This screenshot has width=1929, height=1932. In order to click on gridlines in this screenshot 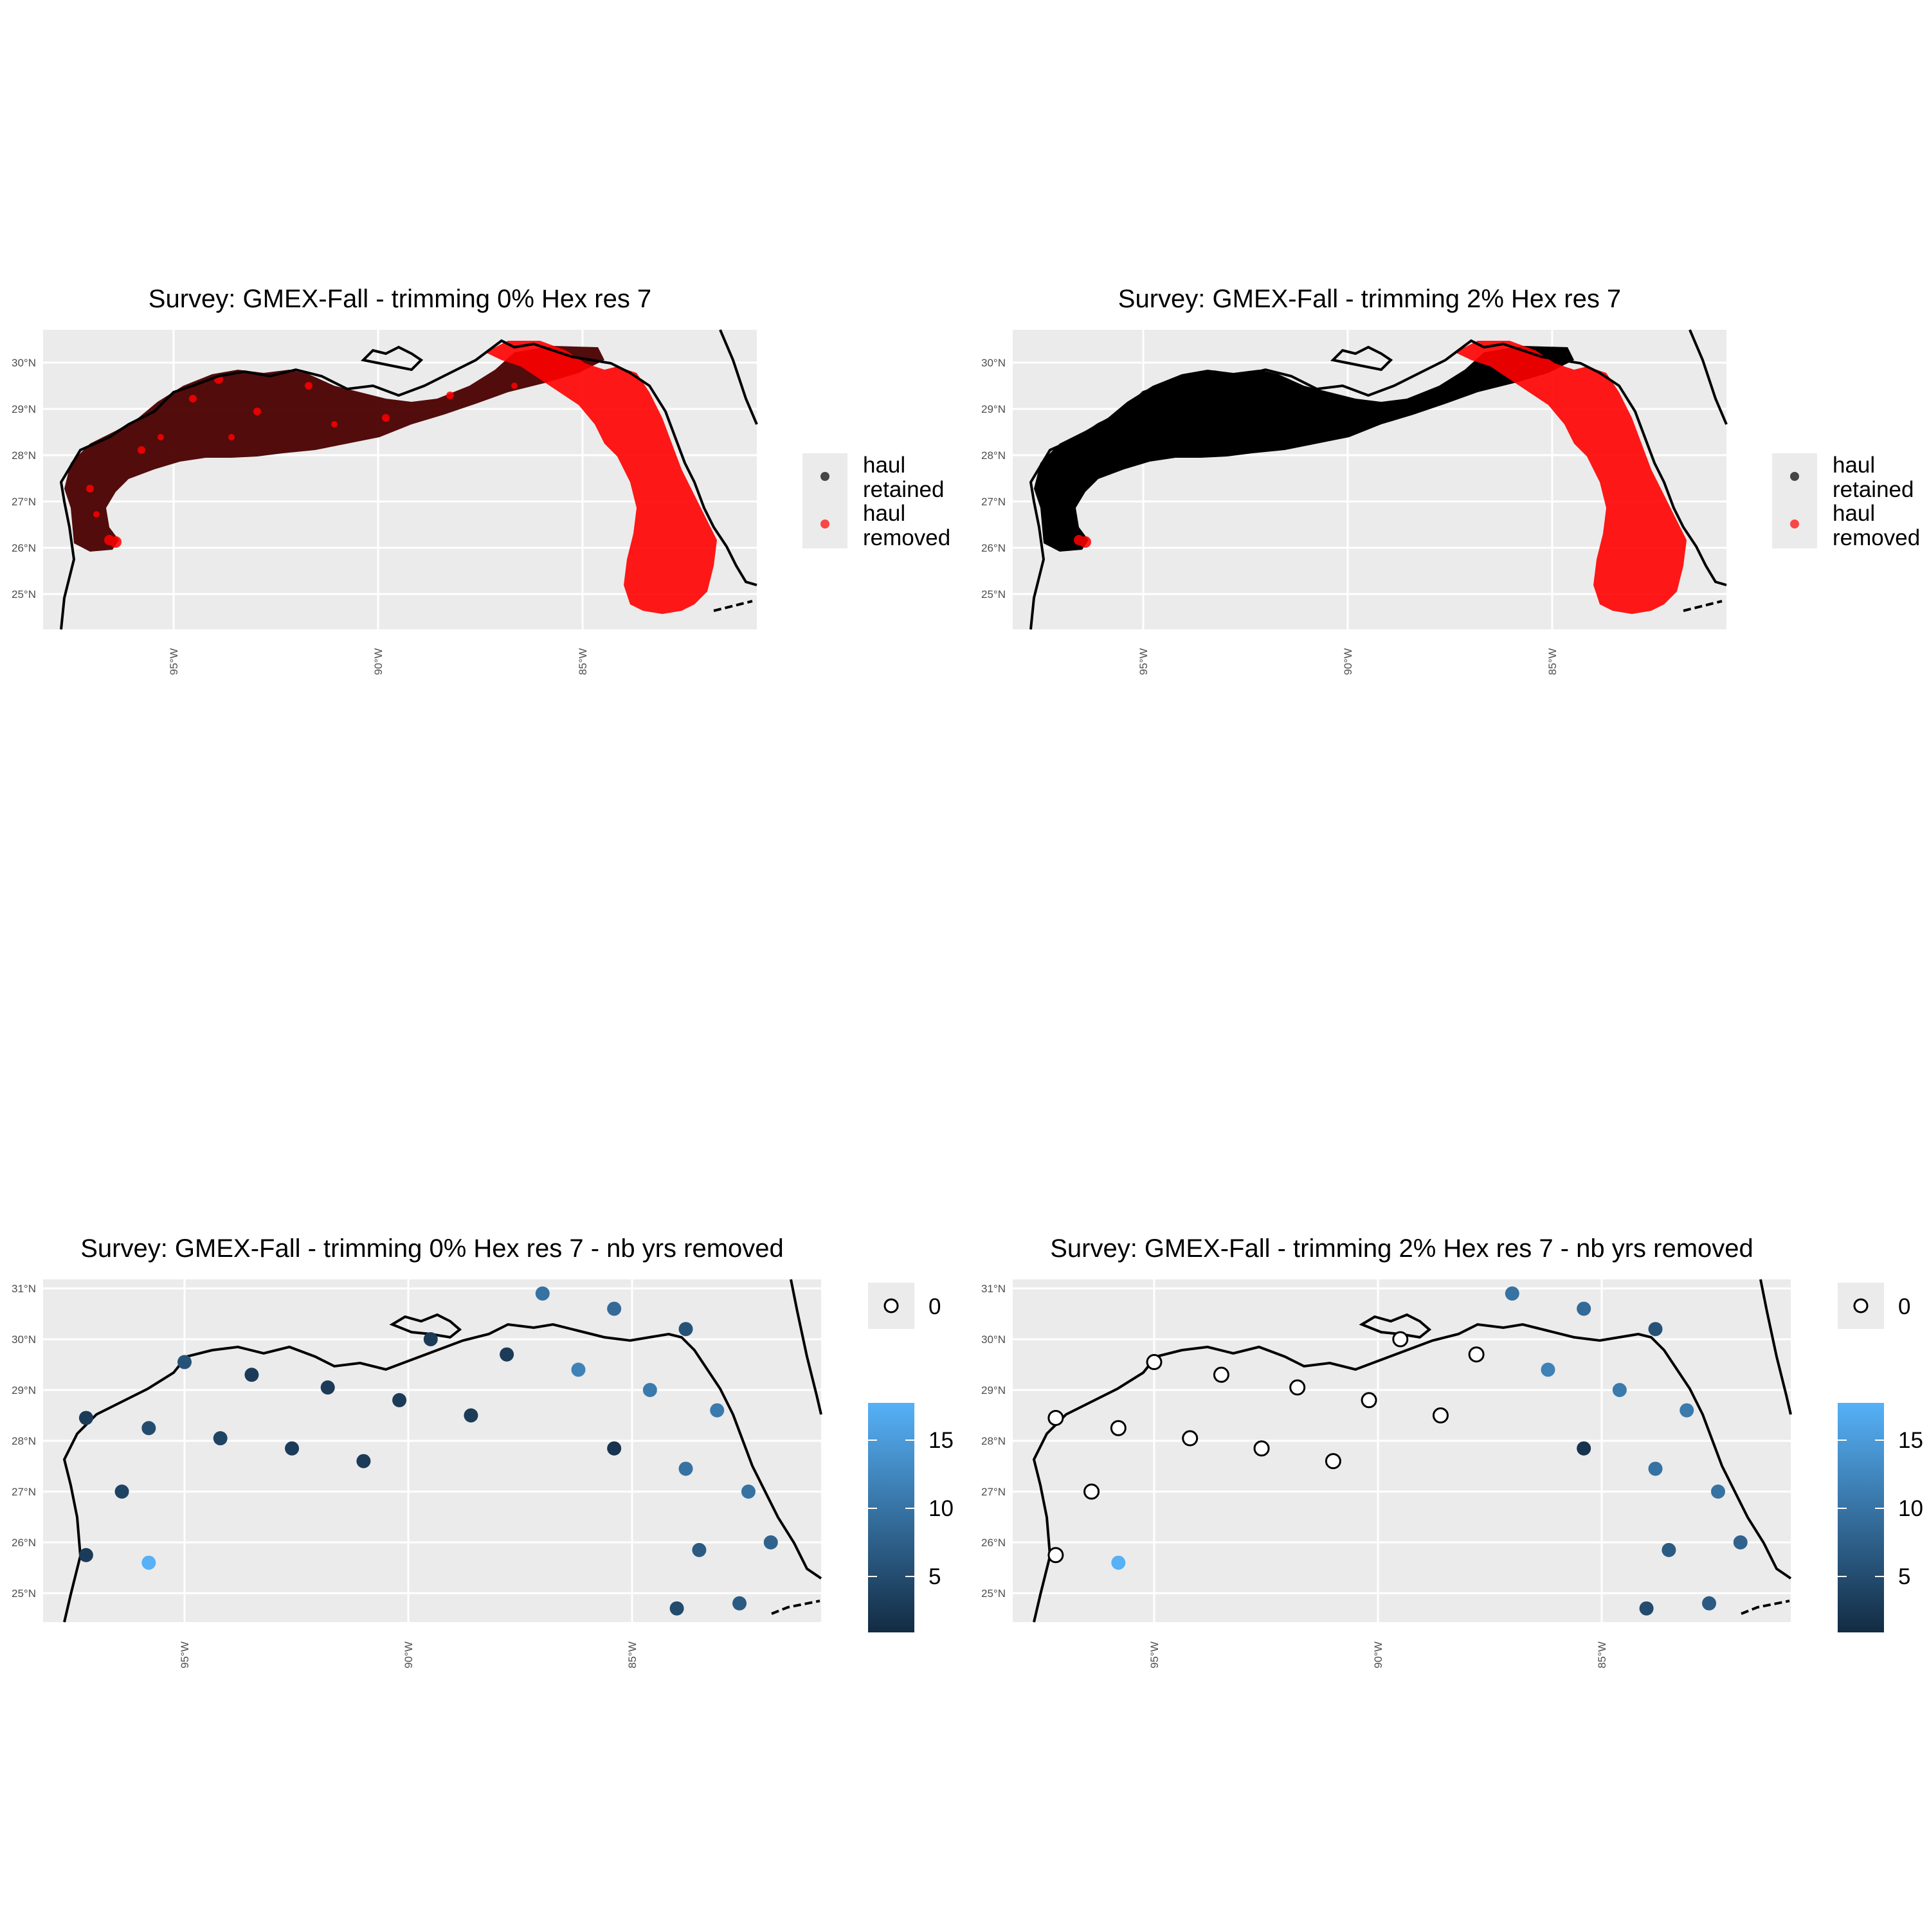, I will do `click(432, 1450)`.